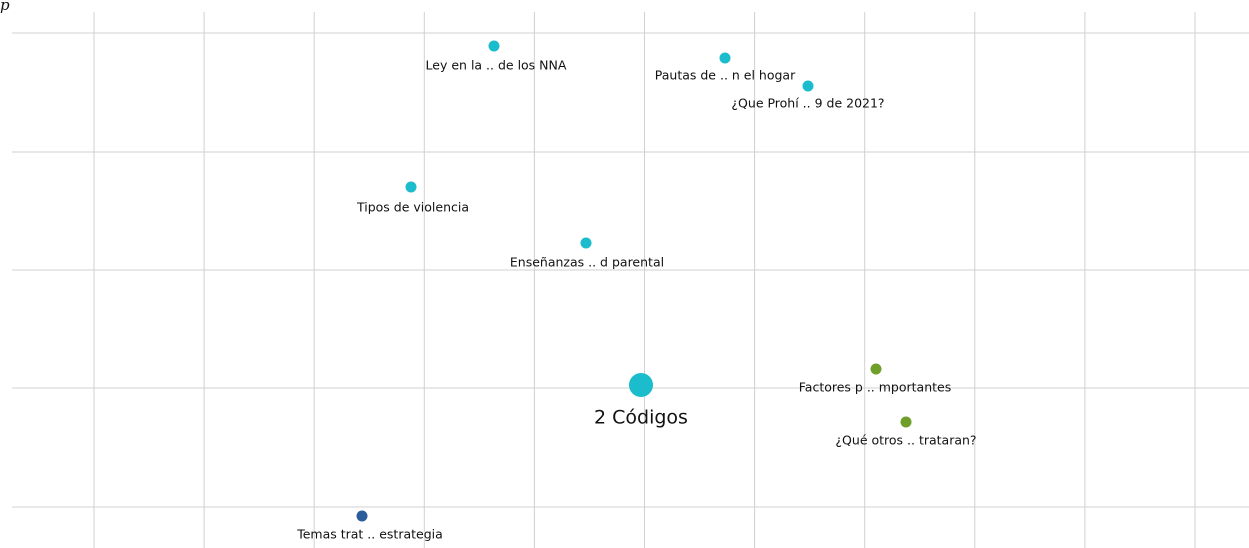 This screenshot has height=548, width=1249. I want to click on node-label: Tipos de violencia, so click(412, 207).